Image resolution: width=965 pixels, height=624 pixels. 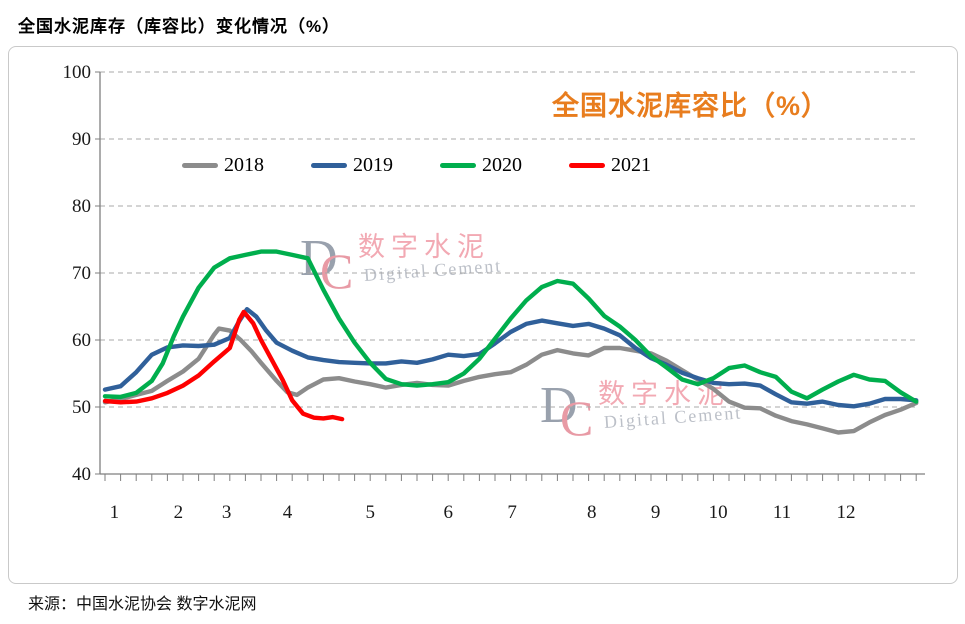 What do you see at coordinates (81, 407) in the screenshot?
I see `y-axis-label-50: 50` at bounding box center [81, 407].